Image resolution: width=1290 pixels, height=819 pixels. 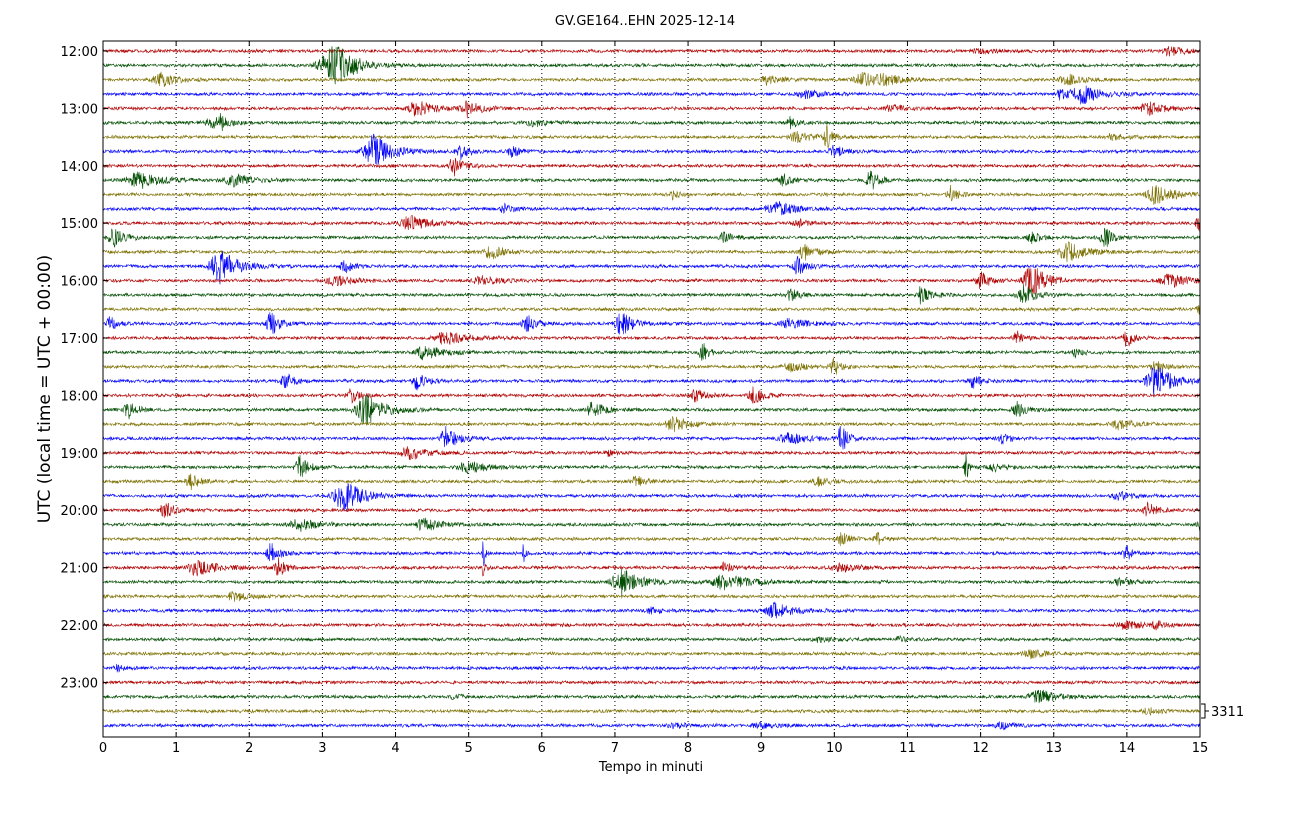 I want to click on y-tick-label-17:00: 17:00, so click(x=79, y=339).